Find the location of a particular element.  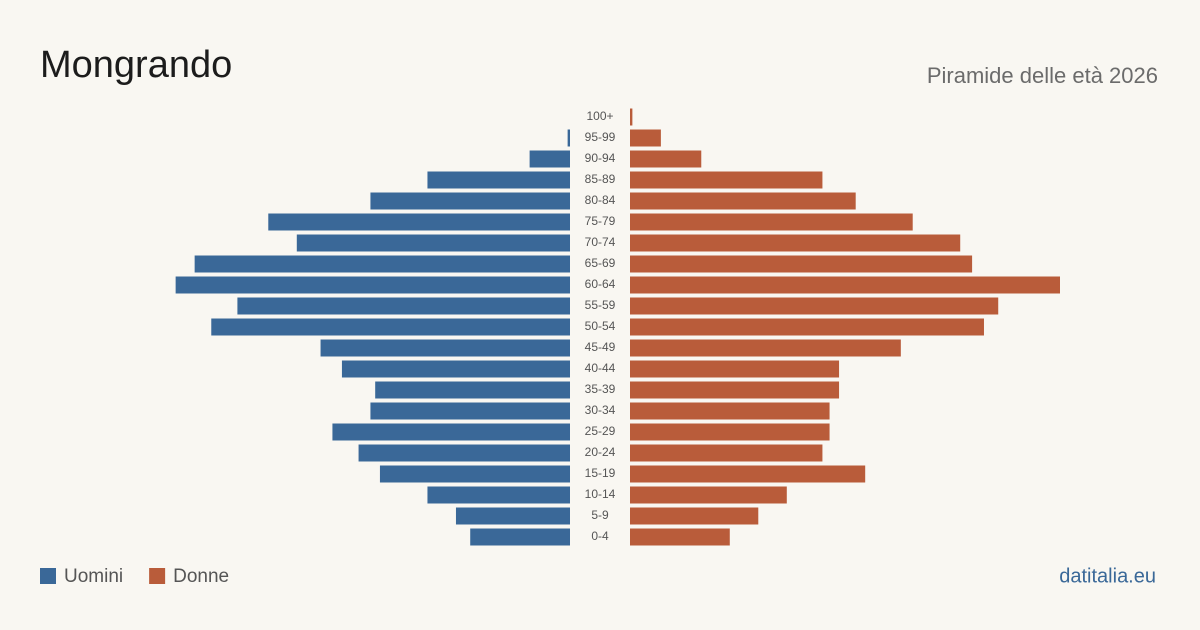

age-label: 5-9 is located at coordinates (600, 515).